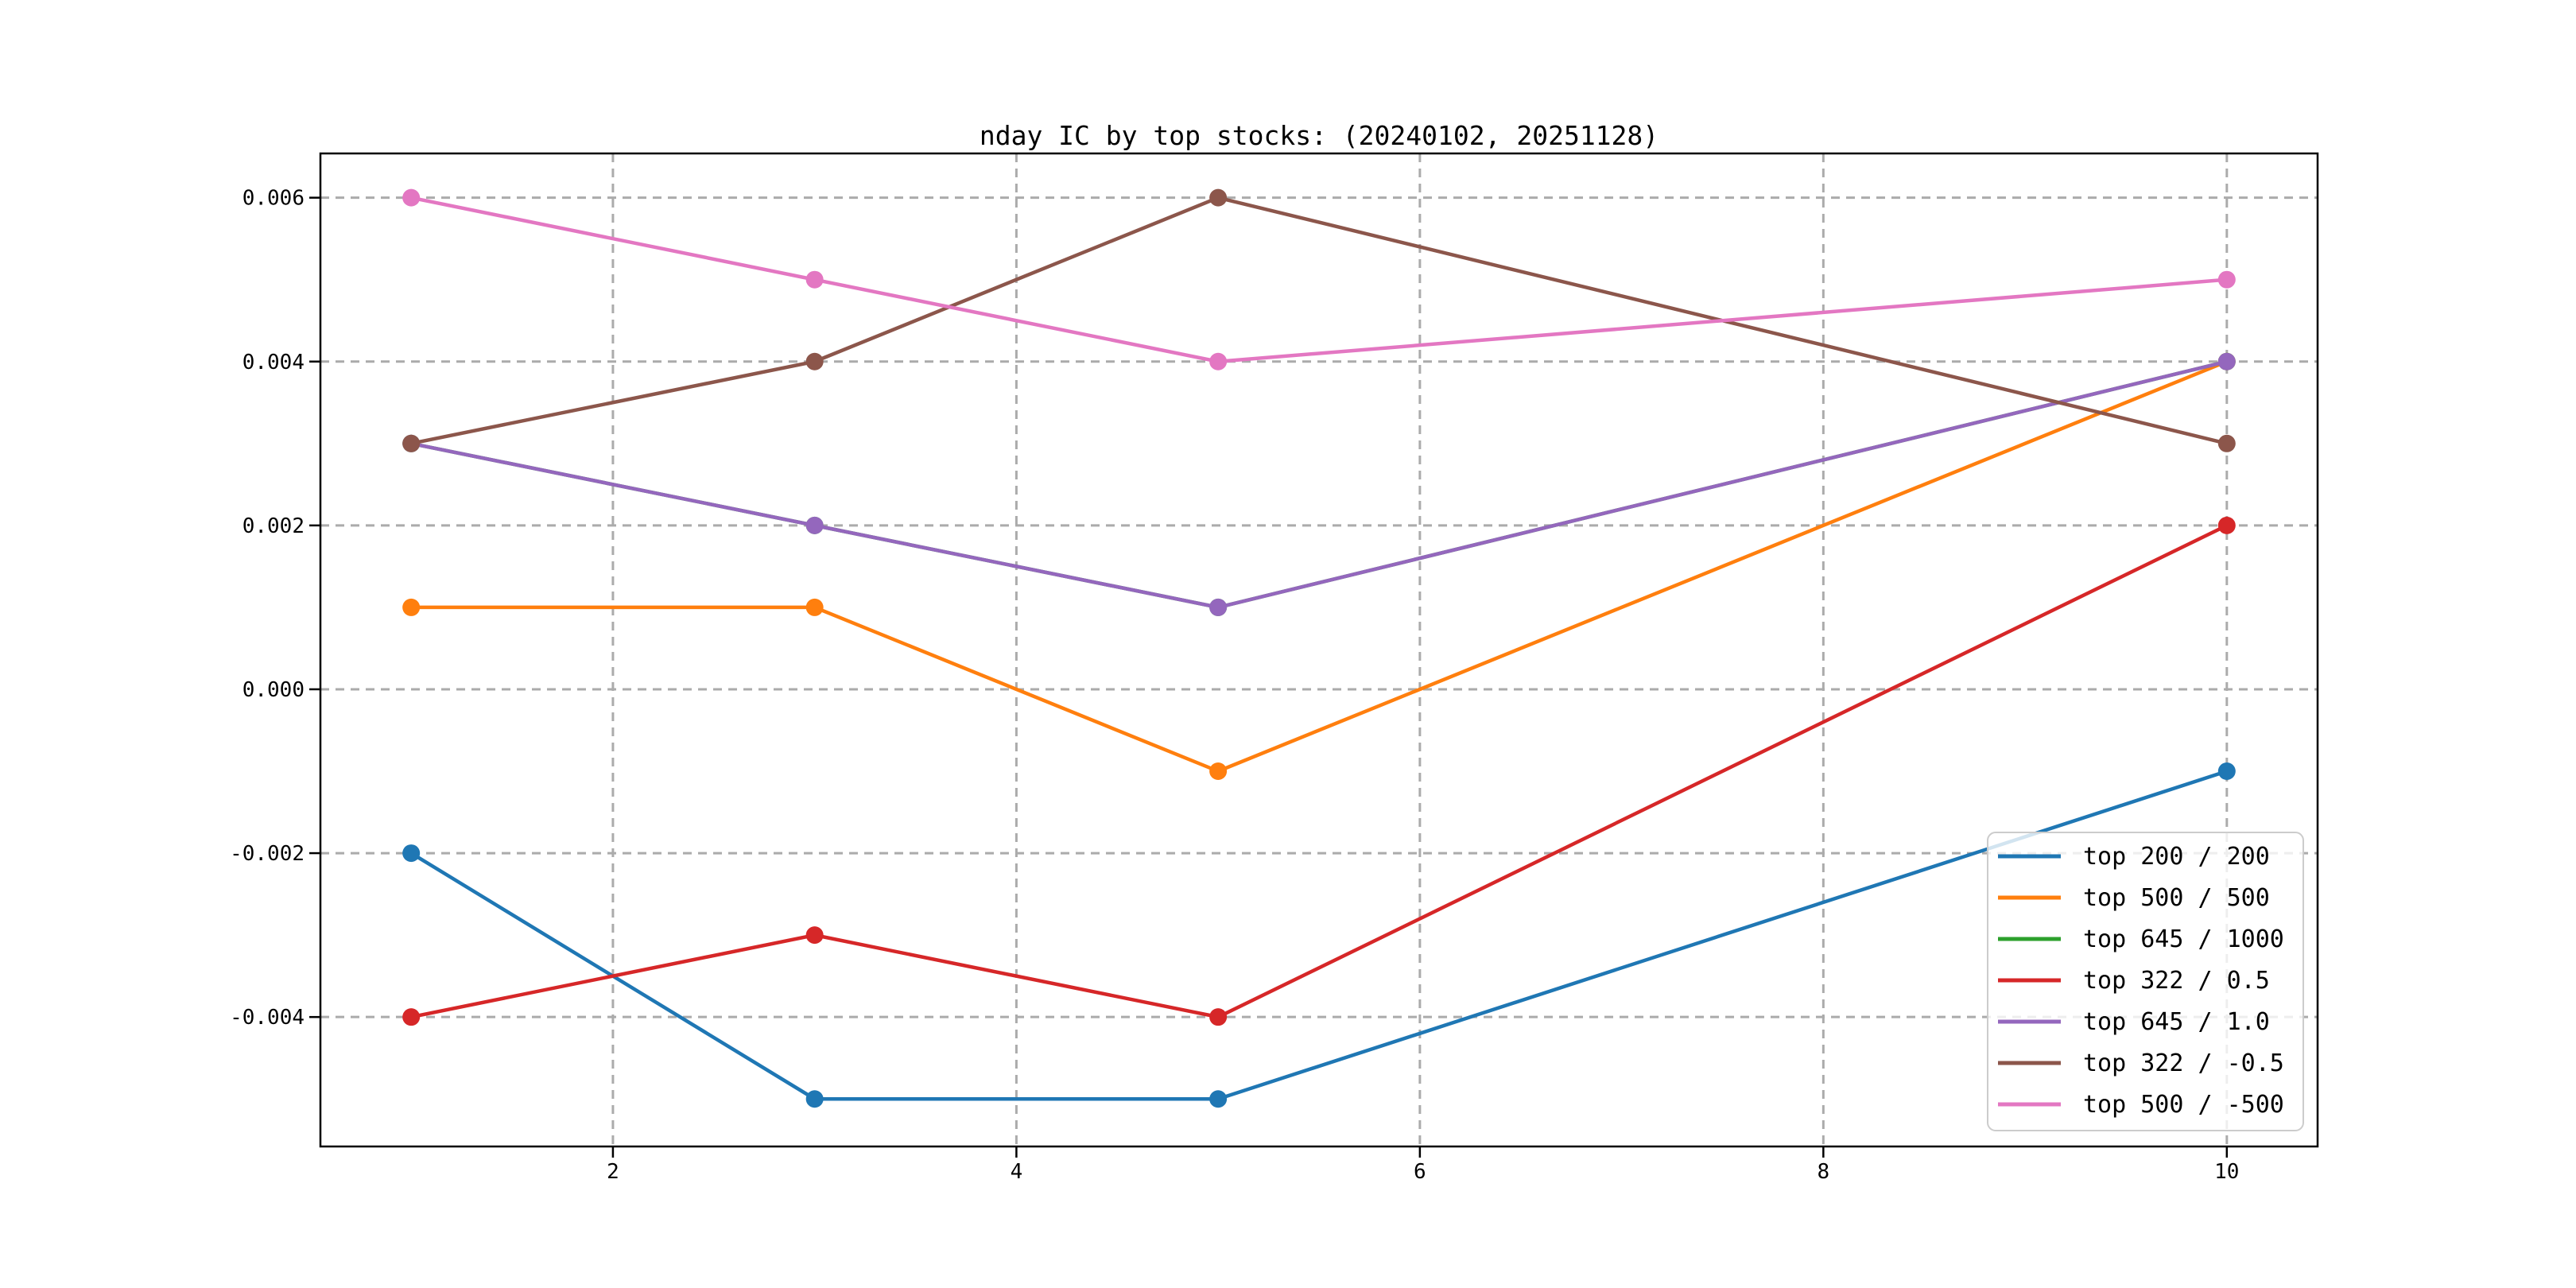  Describe the element at coordinates (1824, 1172) in the screenshot. I see `x-tick-label-3: 8` at that location.